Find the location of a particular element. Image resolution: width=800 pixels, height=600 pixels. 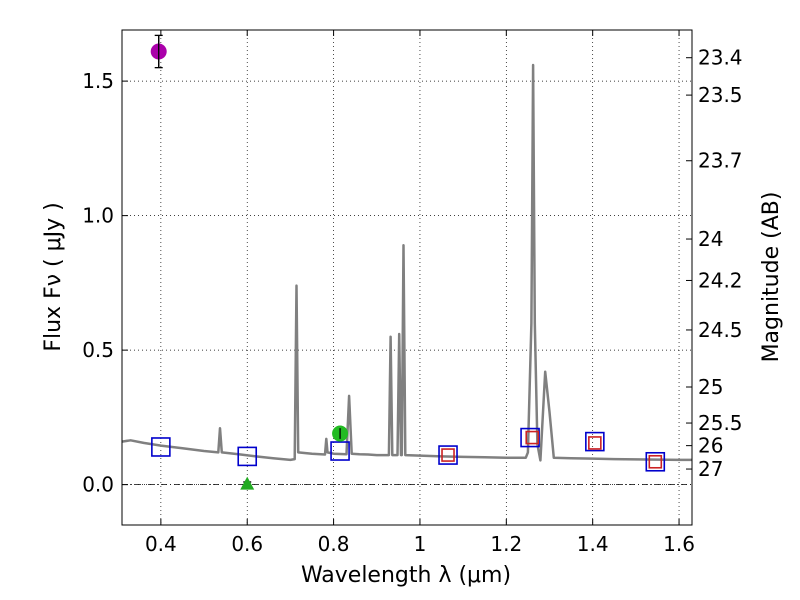

y-tick-label: 1.5 is located at coordinates (98, 81).